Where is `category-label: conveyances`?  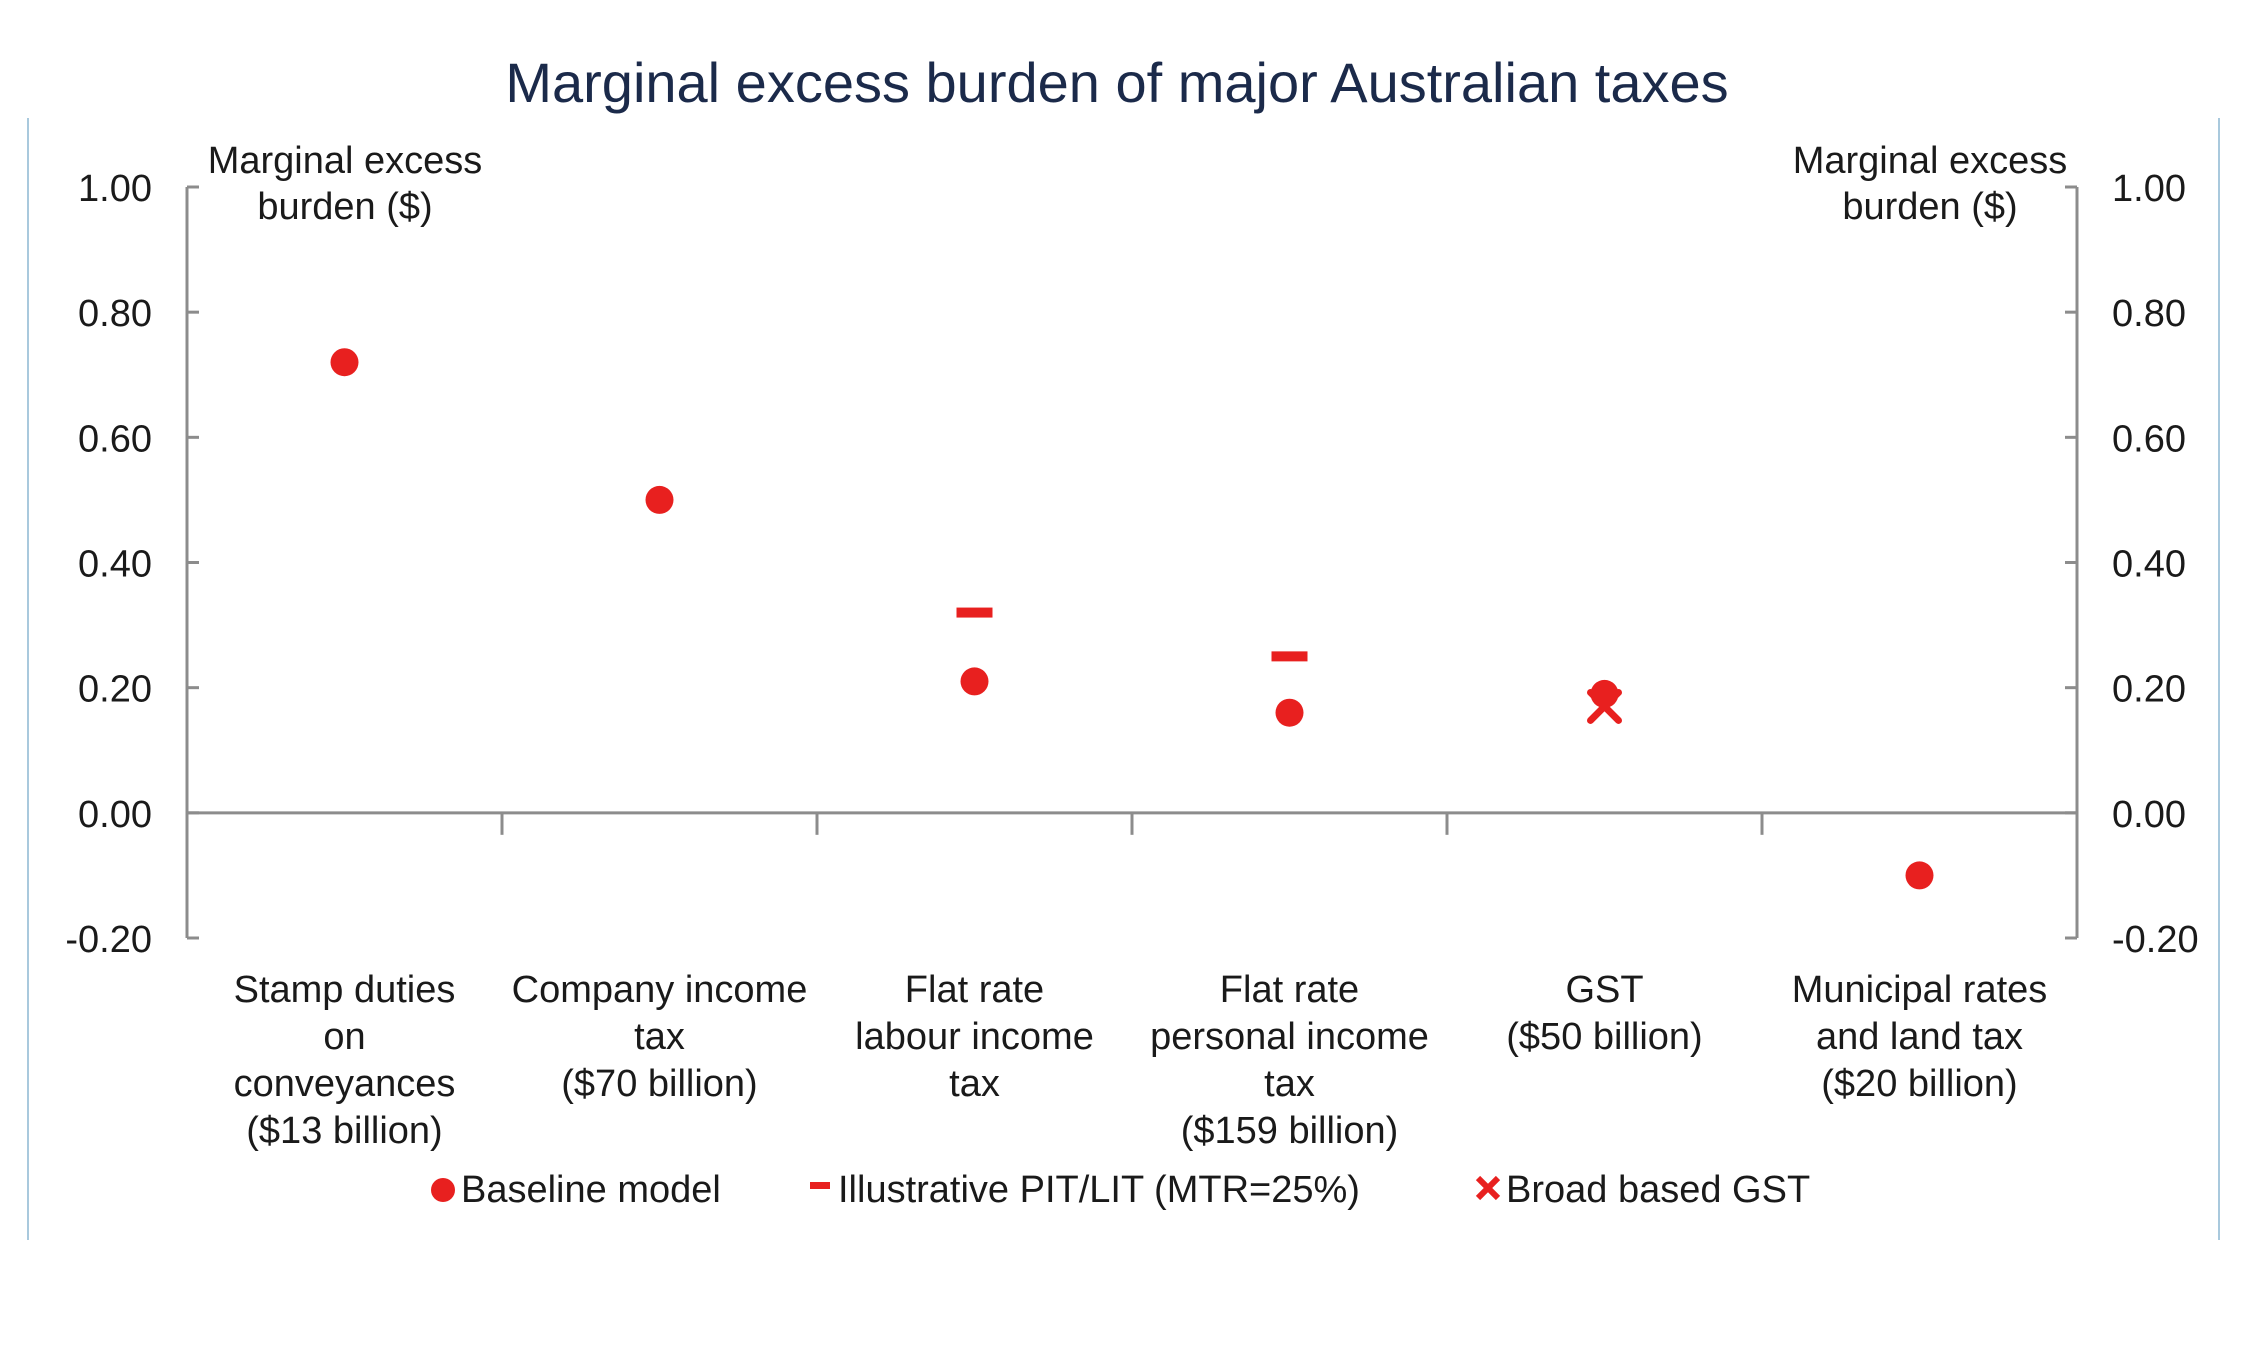 category-label: conveyances is located at coordinates (345, 1084).